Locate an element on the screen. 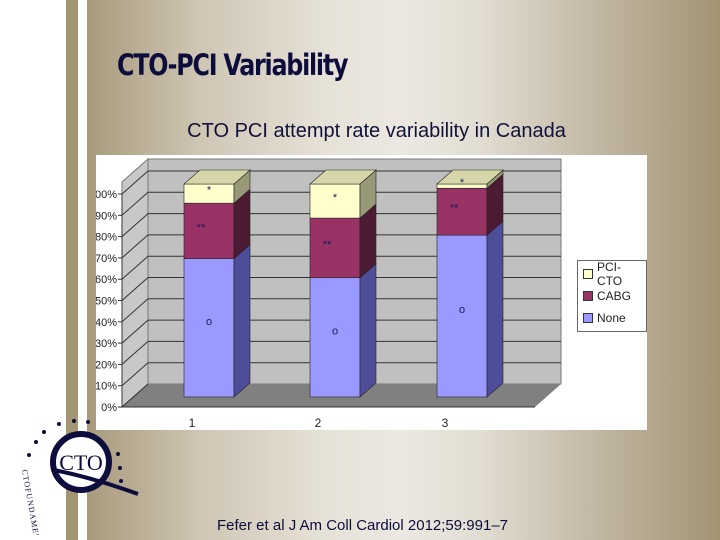  svg-text: 40% is located at coordinates (106, 323).